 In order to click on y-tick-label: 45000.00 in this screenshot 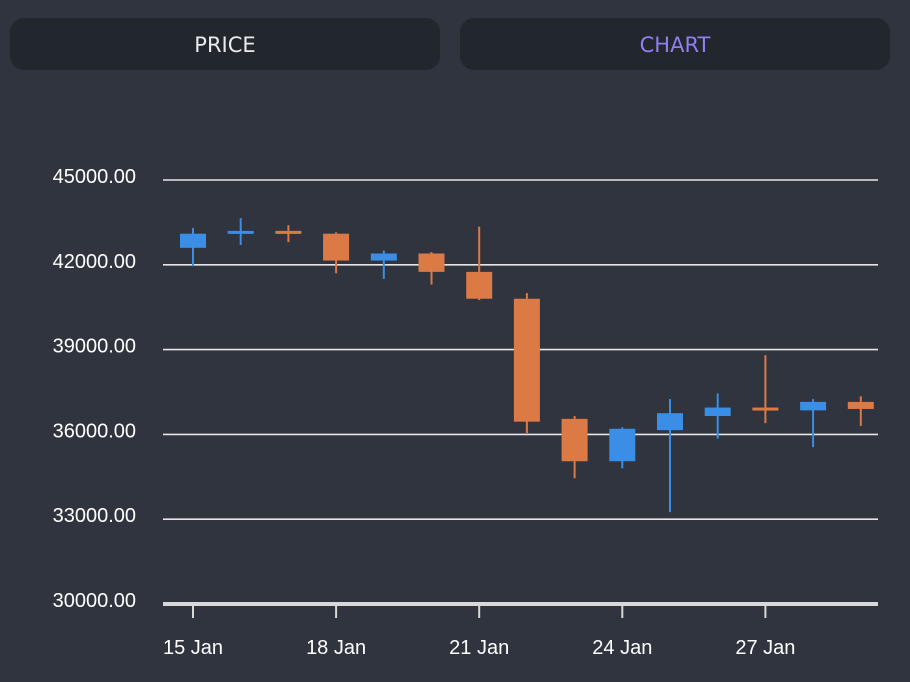, I will do `click(94, 177)`.